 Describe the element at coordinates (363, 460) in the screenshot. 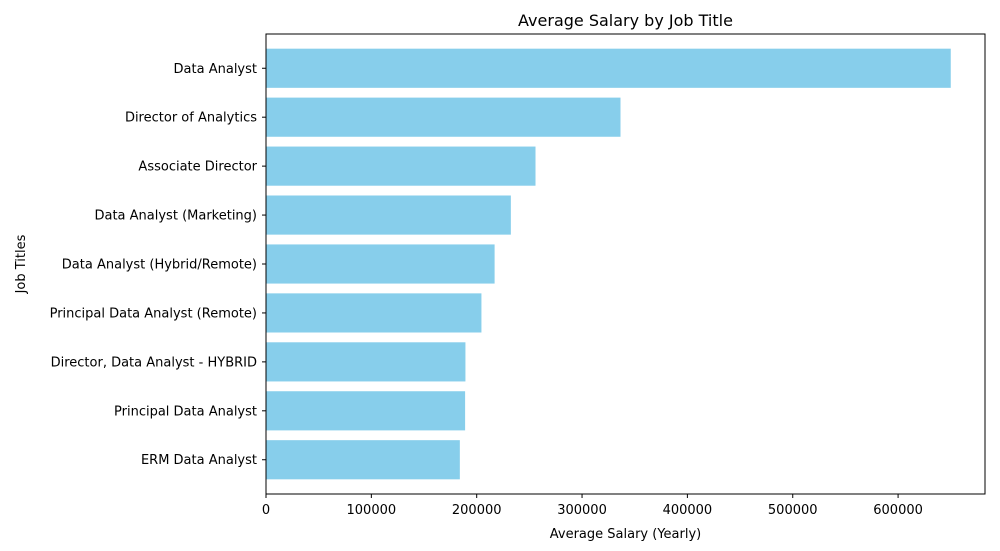

I see `bar-erm-data-analyst` at that location.